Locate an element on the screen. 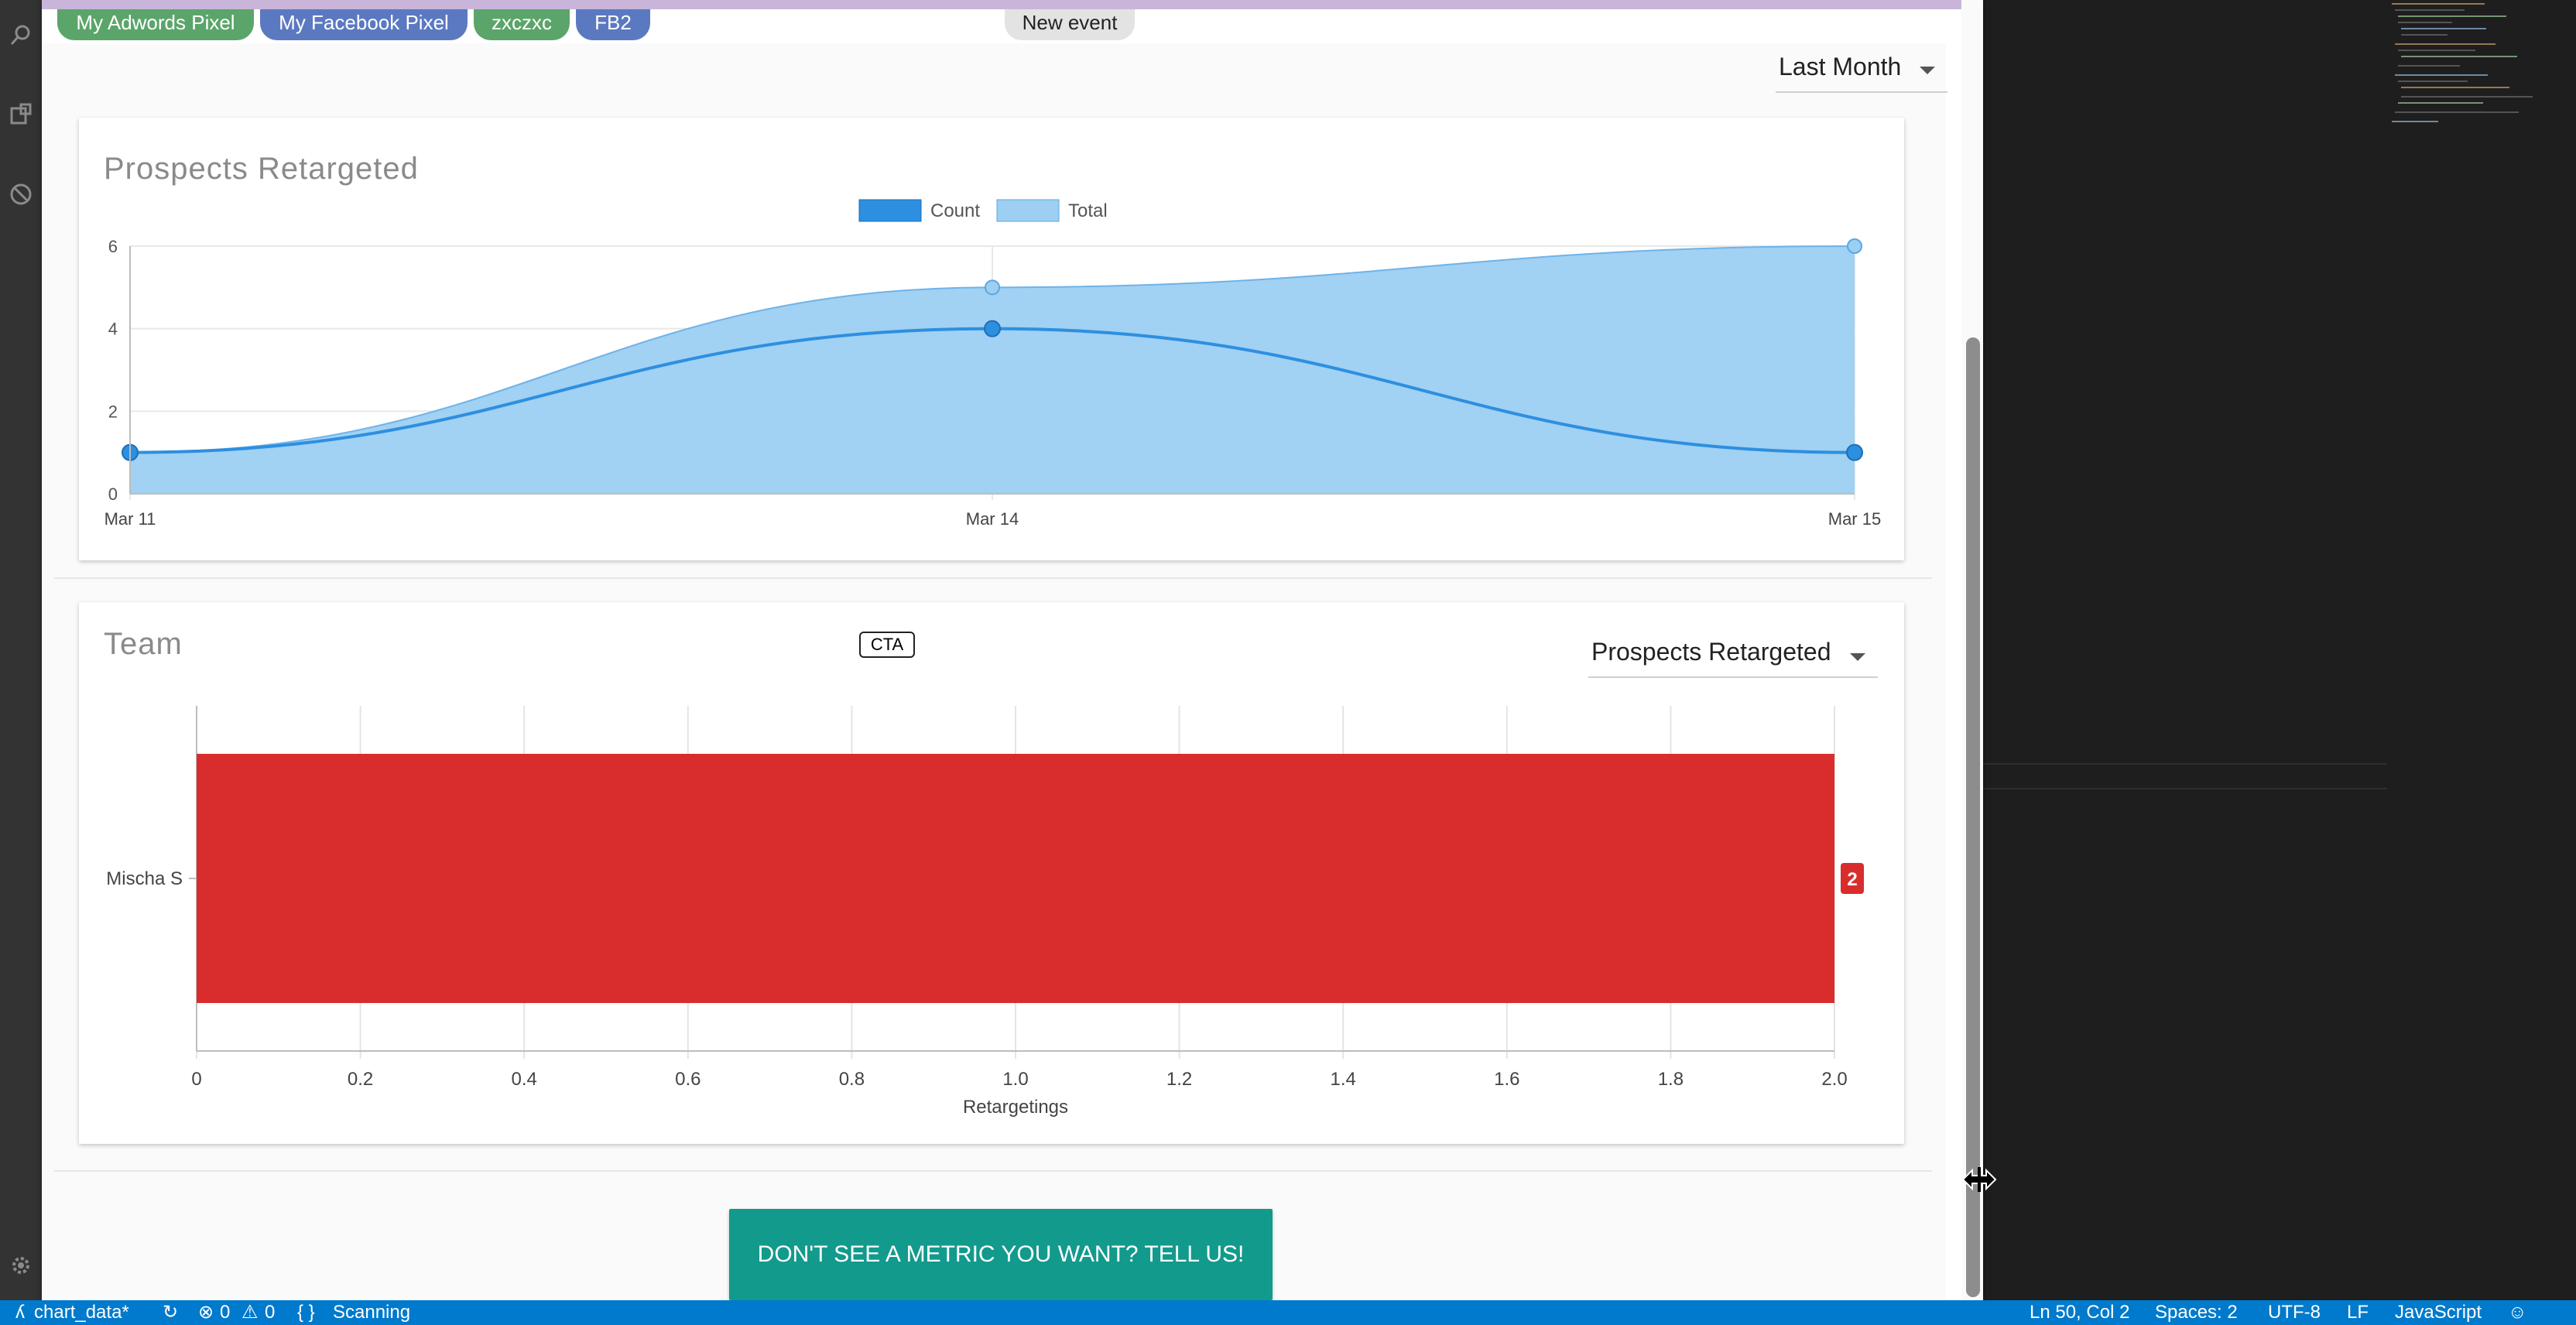 Image resolution: width=2576 pixels, height=1325 pixels. metric-select-value: Prospects Retargeted is located at coordinates (1711, 652).